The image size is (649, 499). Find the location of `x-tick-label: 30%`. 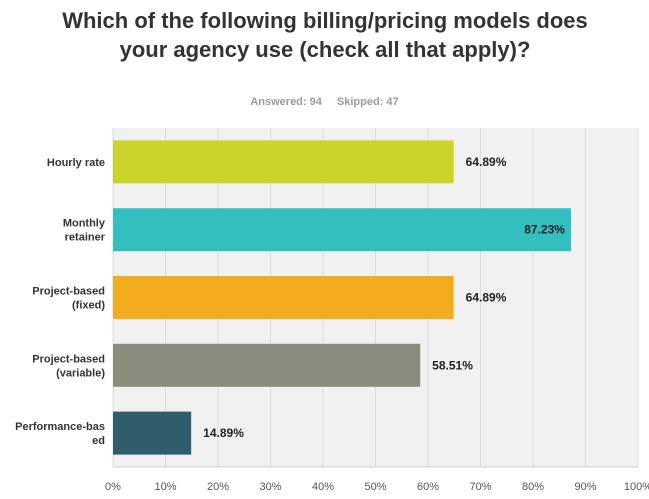

x-tick-label: 30% is located at coordinates (270, 487).